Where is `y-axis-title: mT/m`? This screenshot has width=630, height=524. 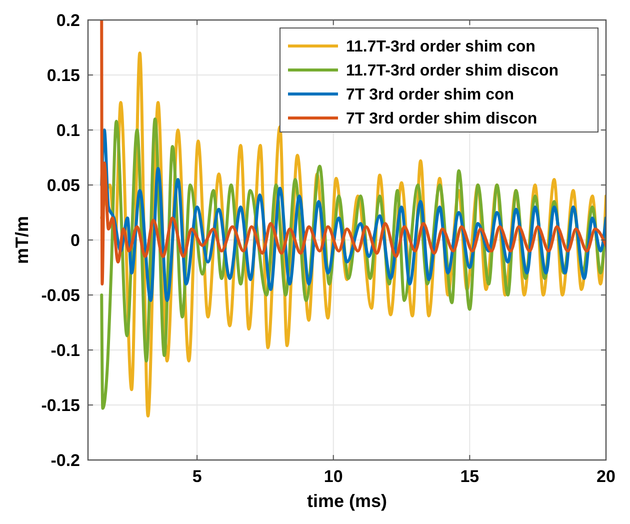 y-axis-title: mT/m is located at coordinates (22, 240).